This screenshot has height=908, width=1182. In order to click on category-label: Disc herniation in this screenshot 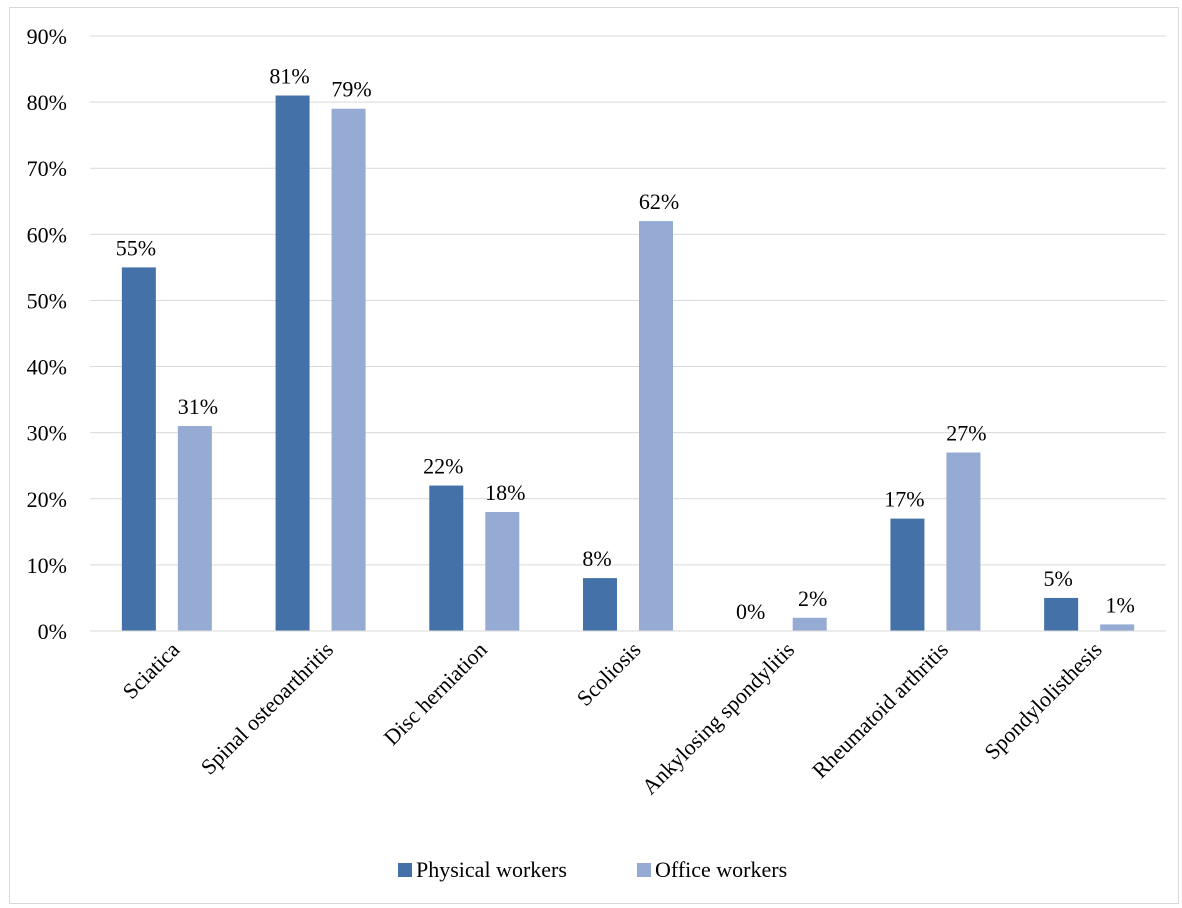, I will do `click(435, 693)`.